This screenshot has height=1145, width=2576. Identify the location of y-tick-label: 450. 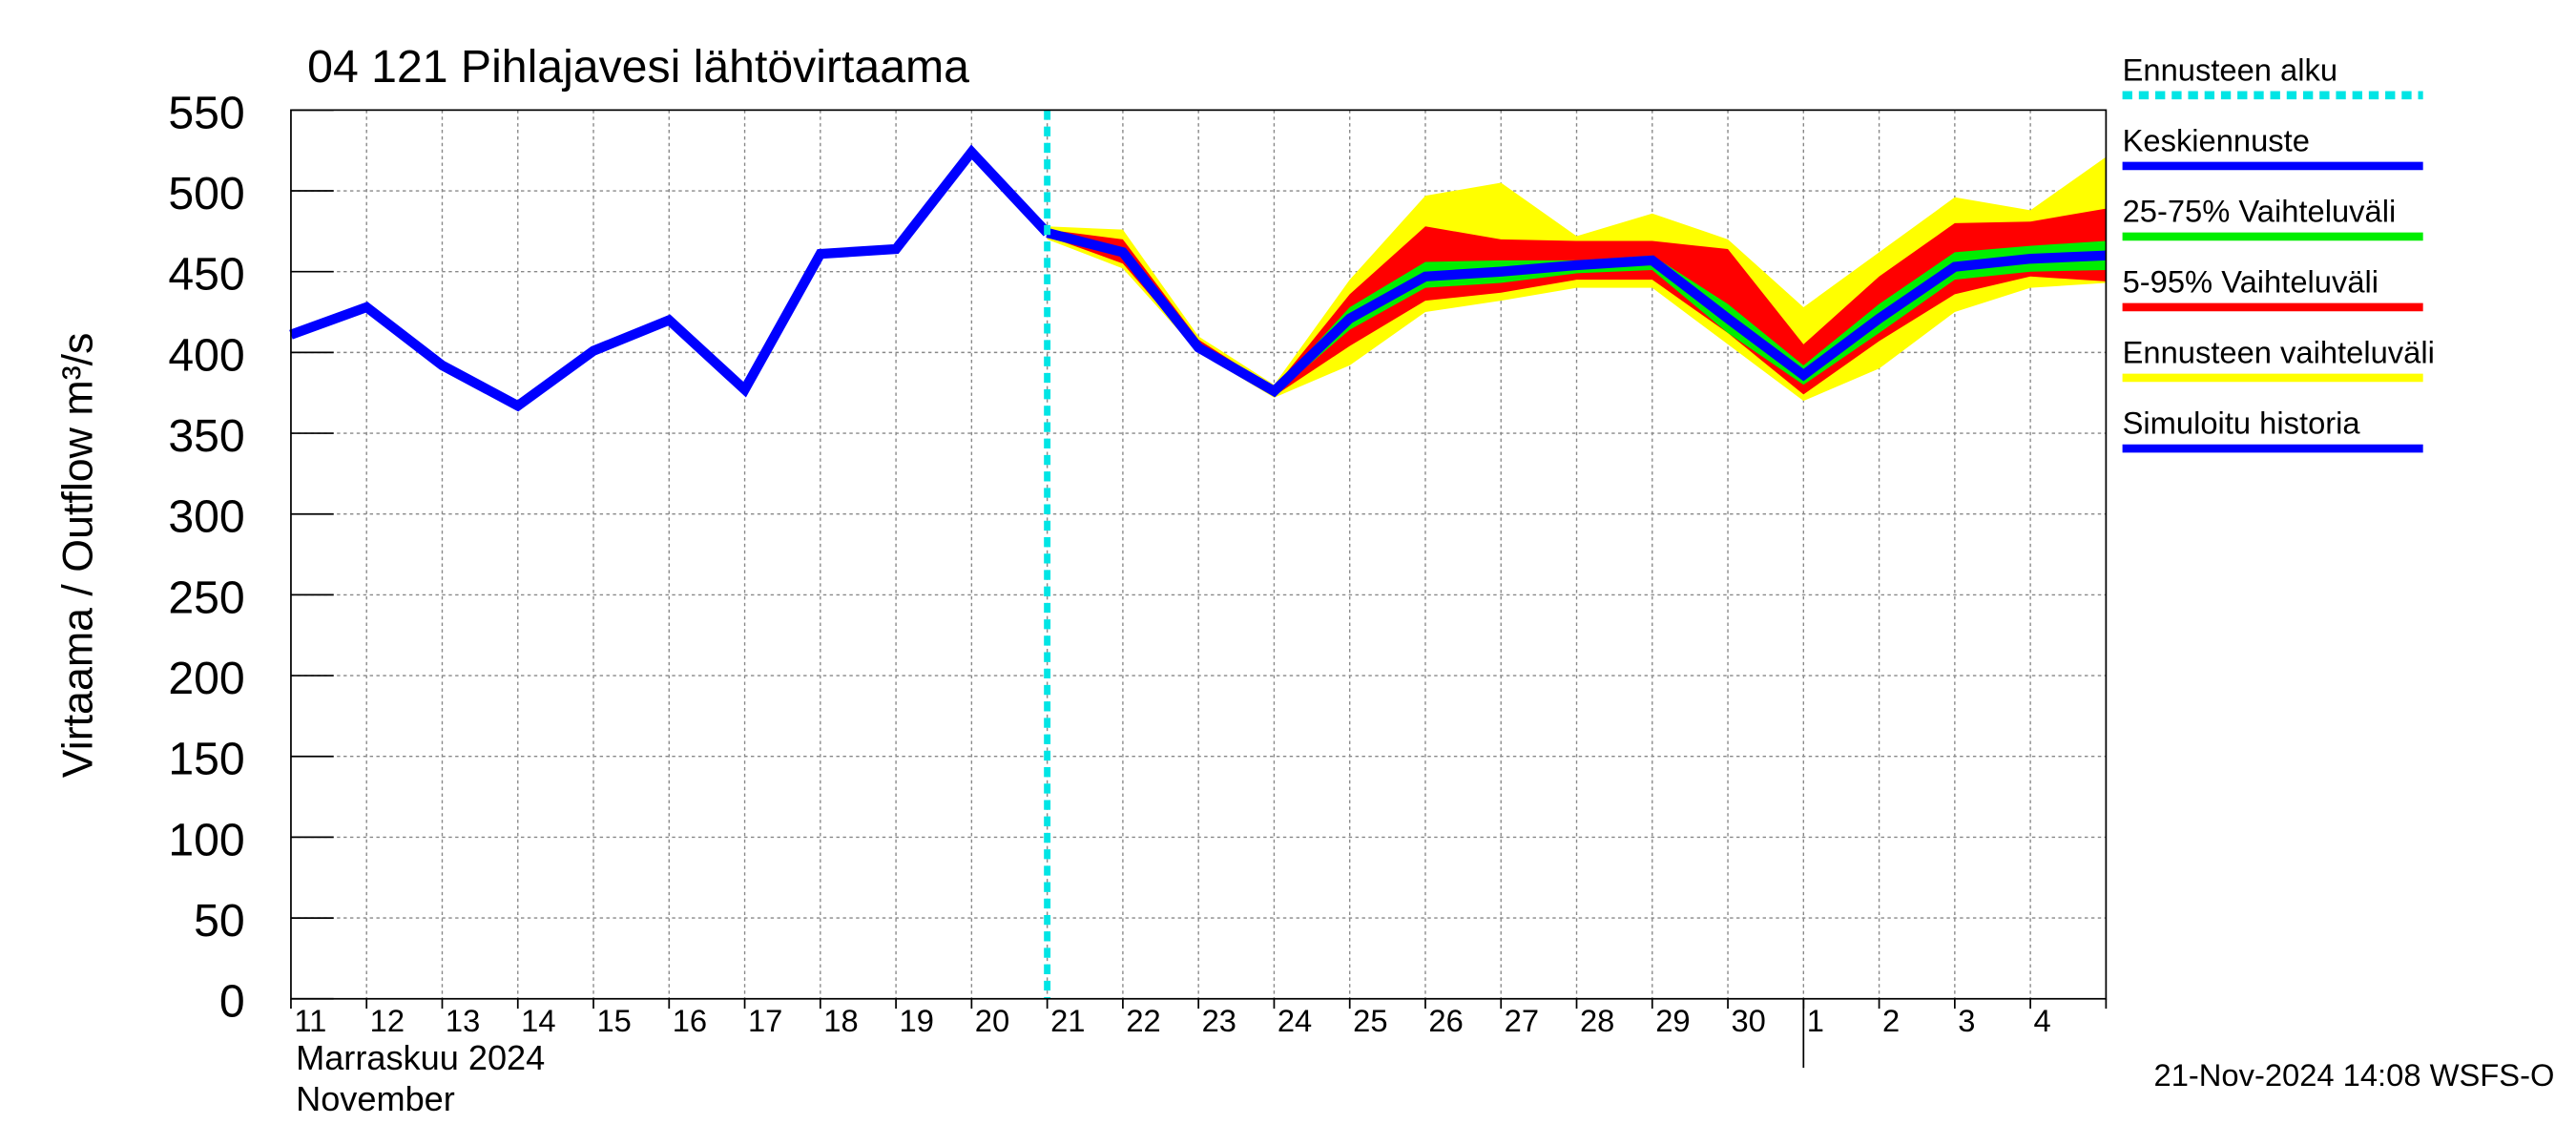
(206, 275).